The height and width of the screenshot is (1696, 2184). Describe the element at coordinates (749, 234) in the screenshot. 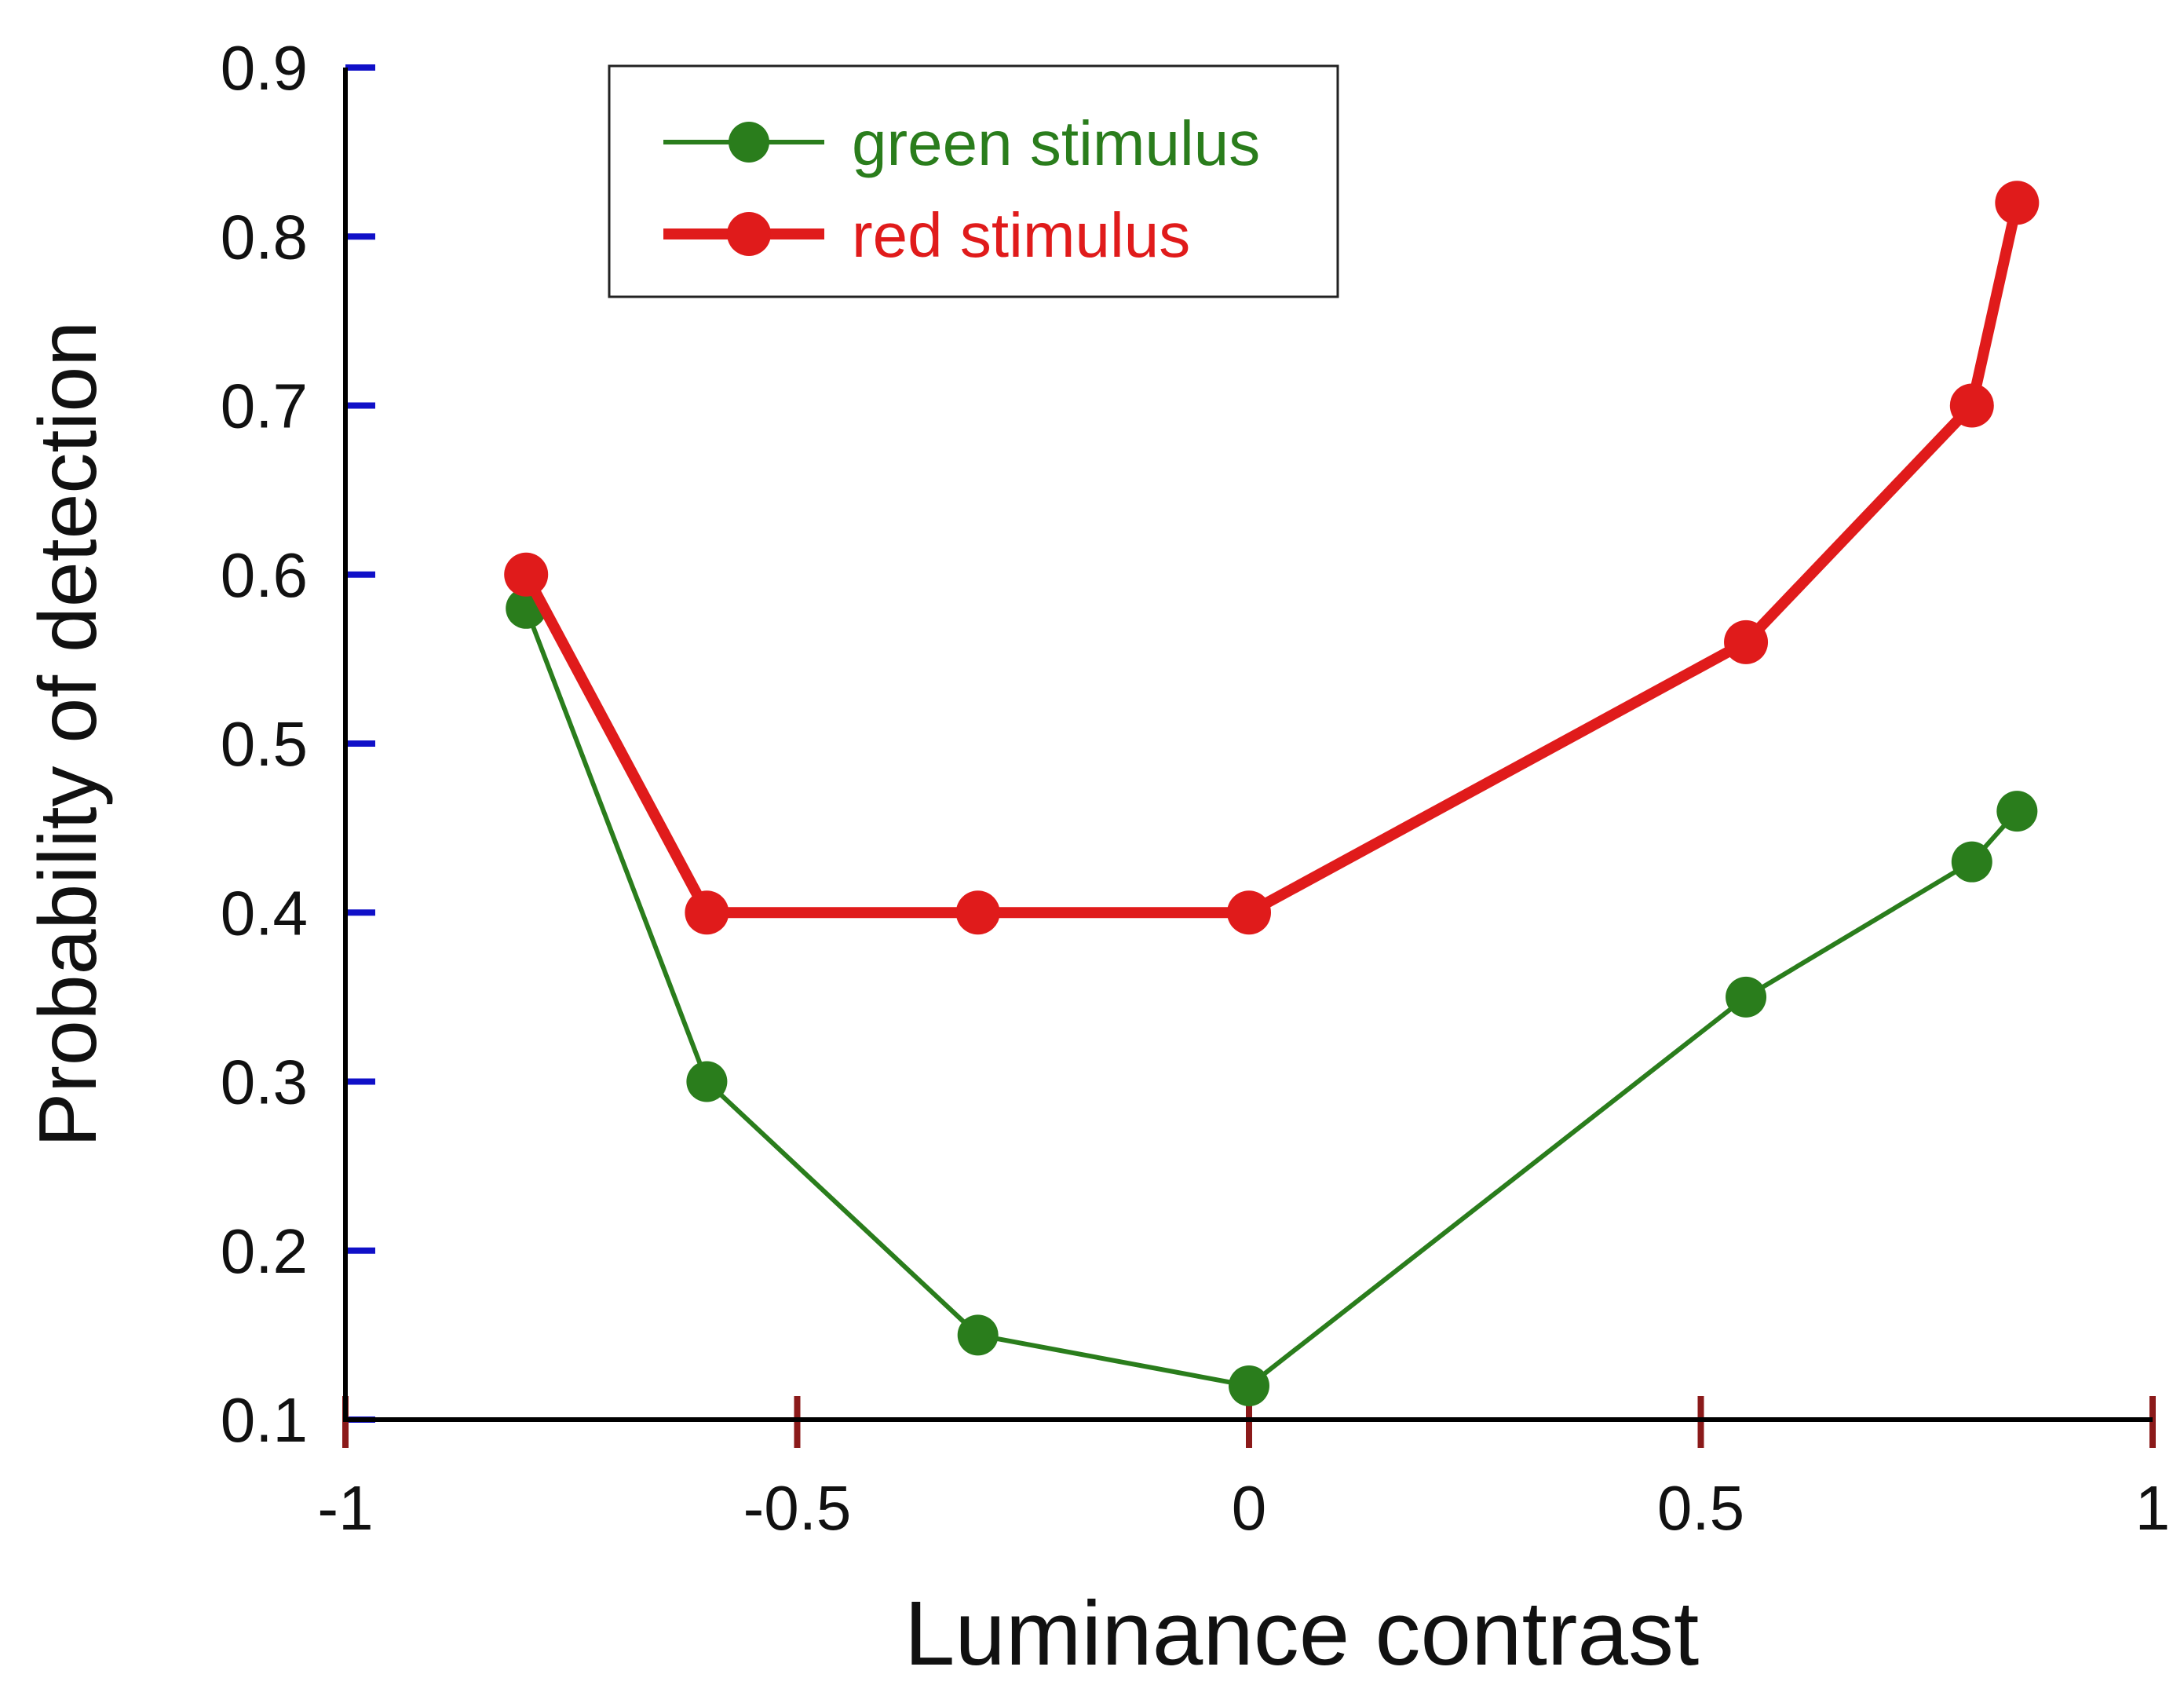

I see `legend-red-marker` at that location.